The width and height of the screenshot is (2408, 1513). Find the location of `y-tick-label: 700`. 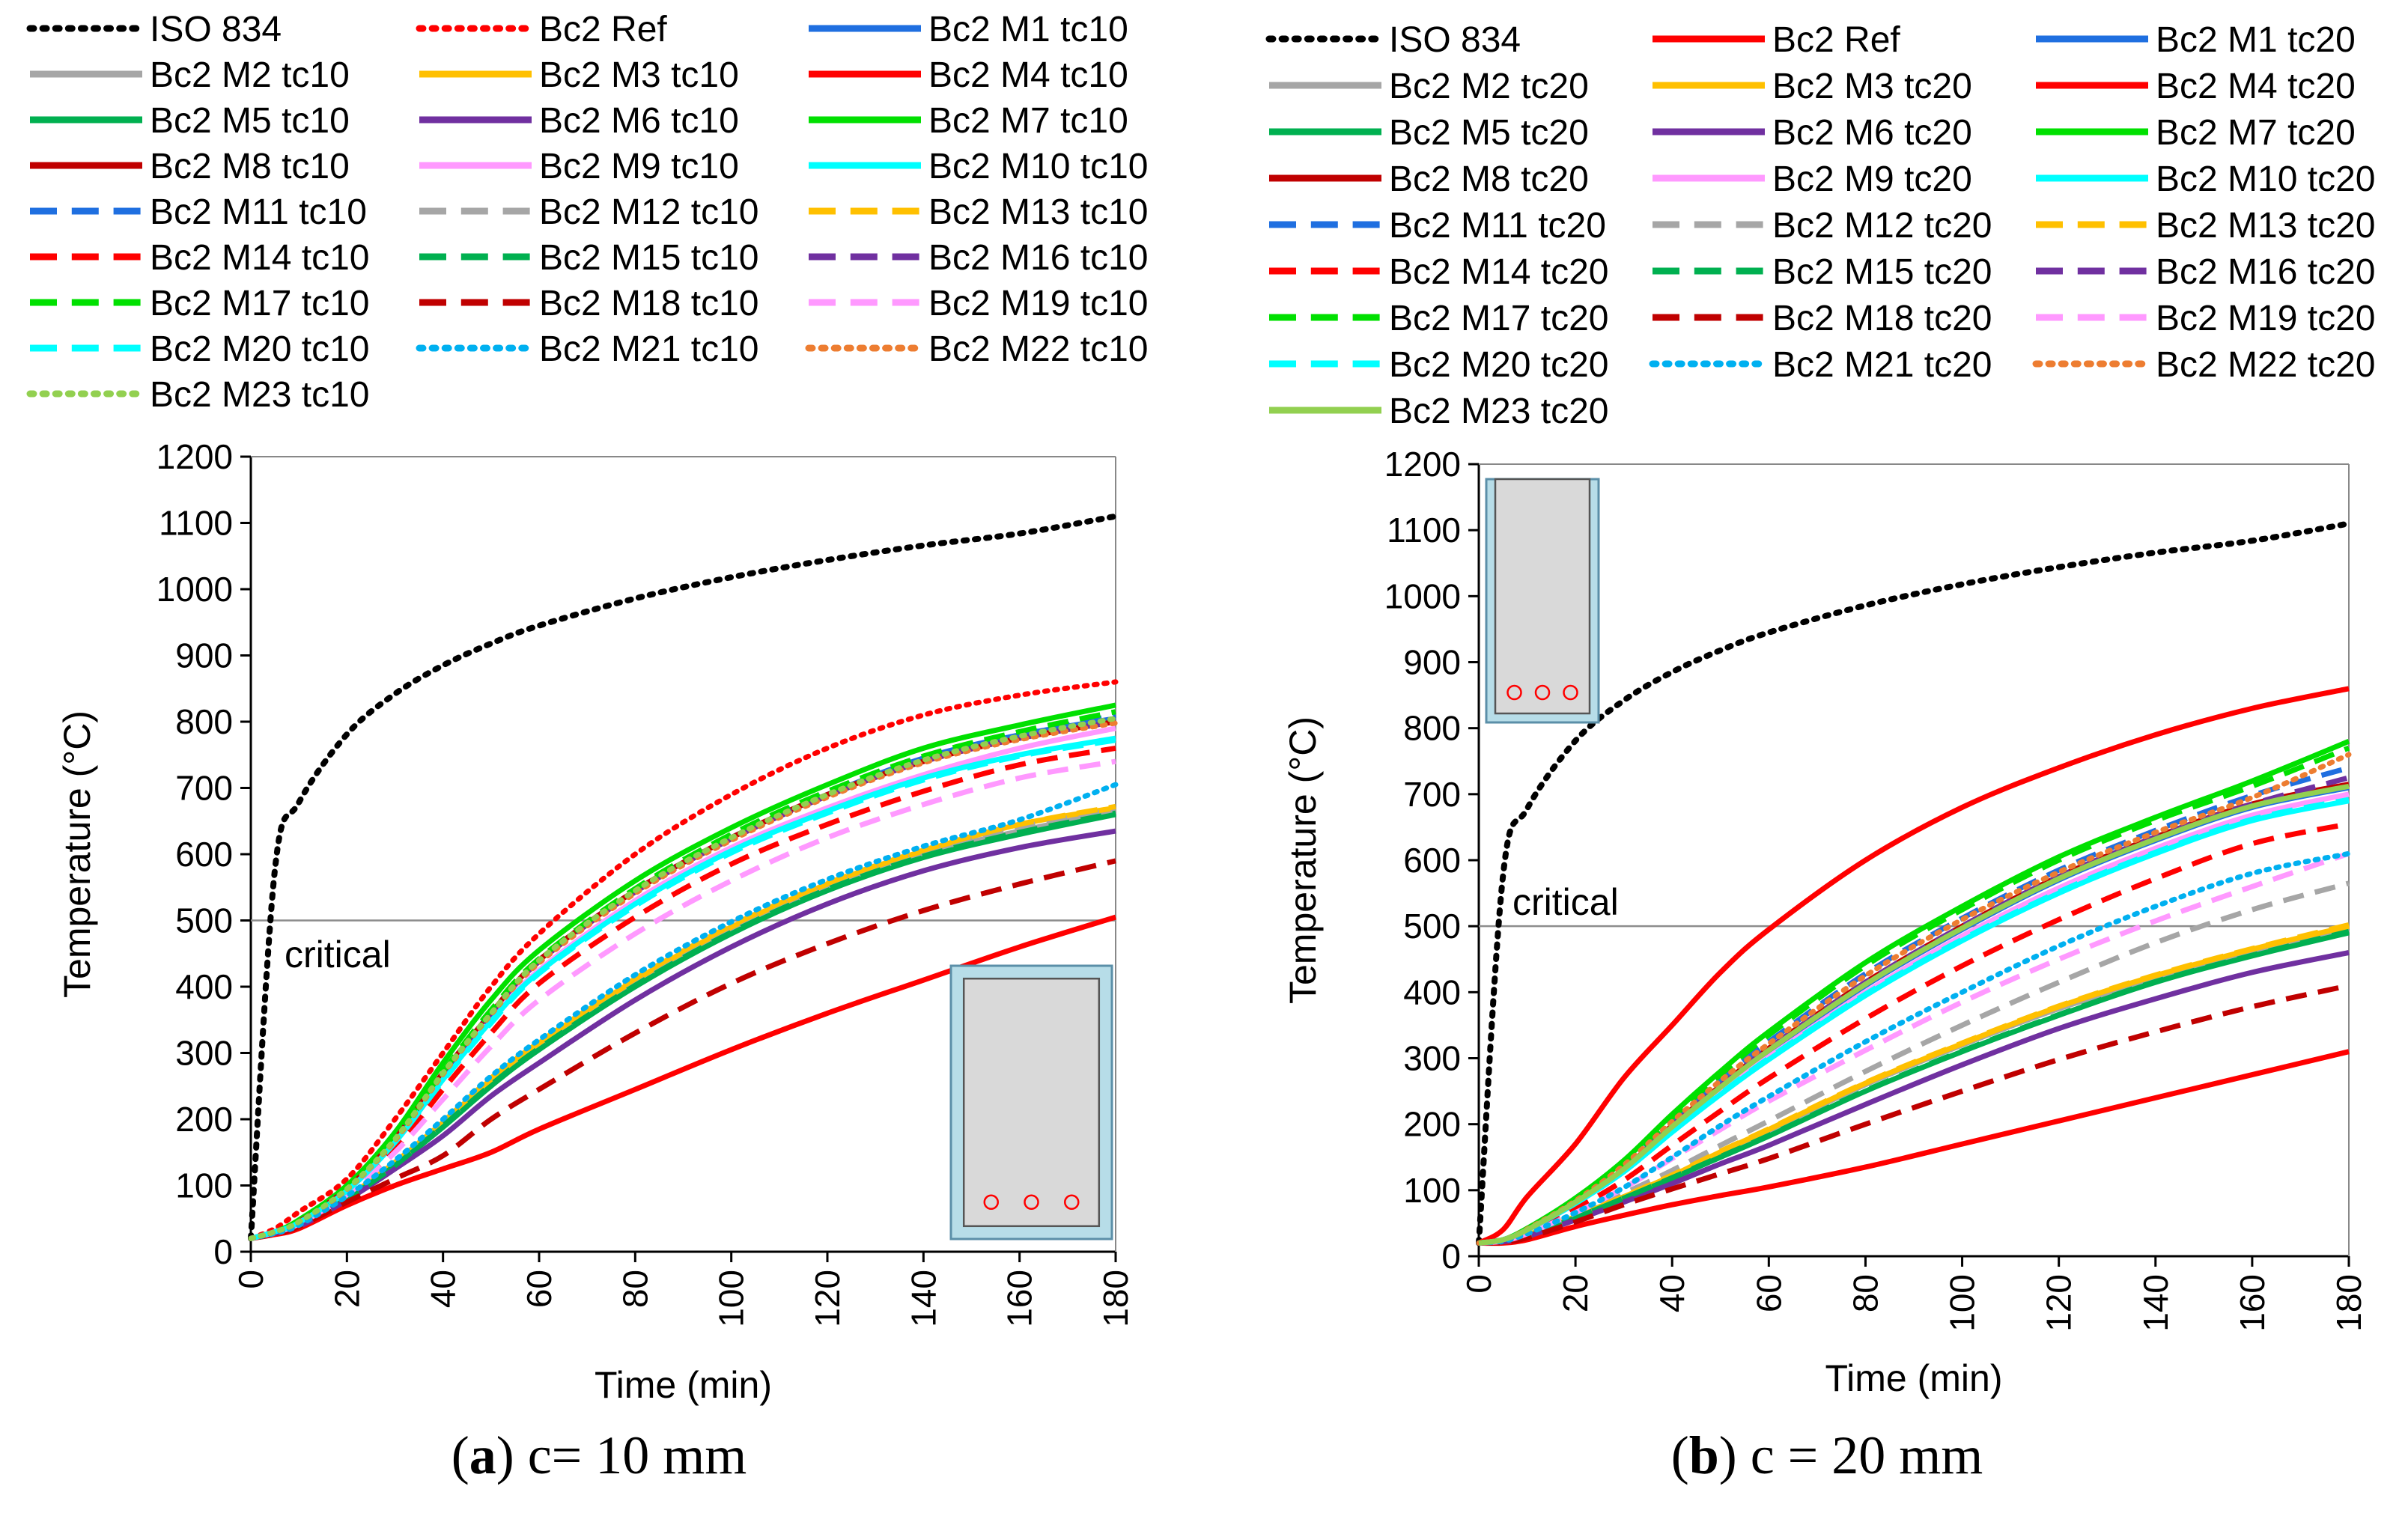

y-tick-label: 700 is located at coordinates (204, 788).